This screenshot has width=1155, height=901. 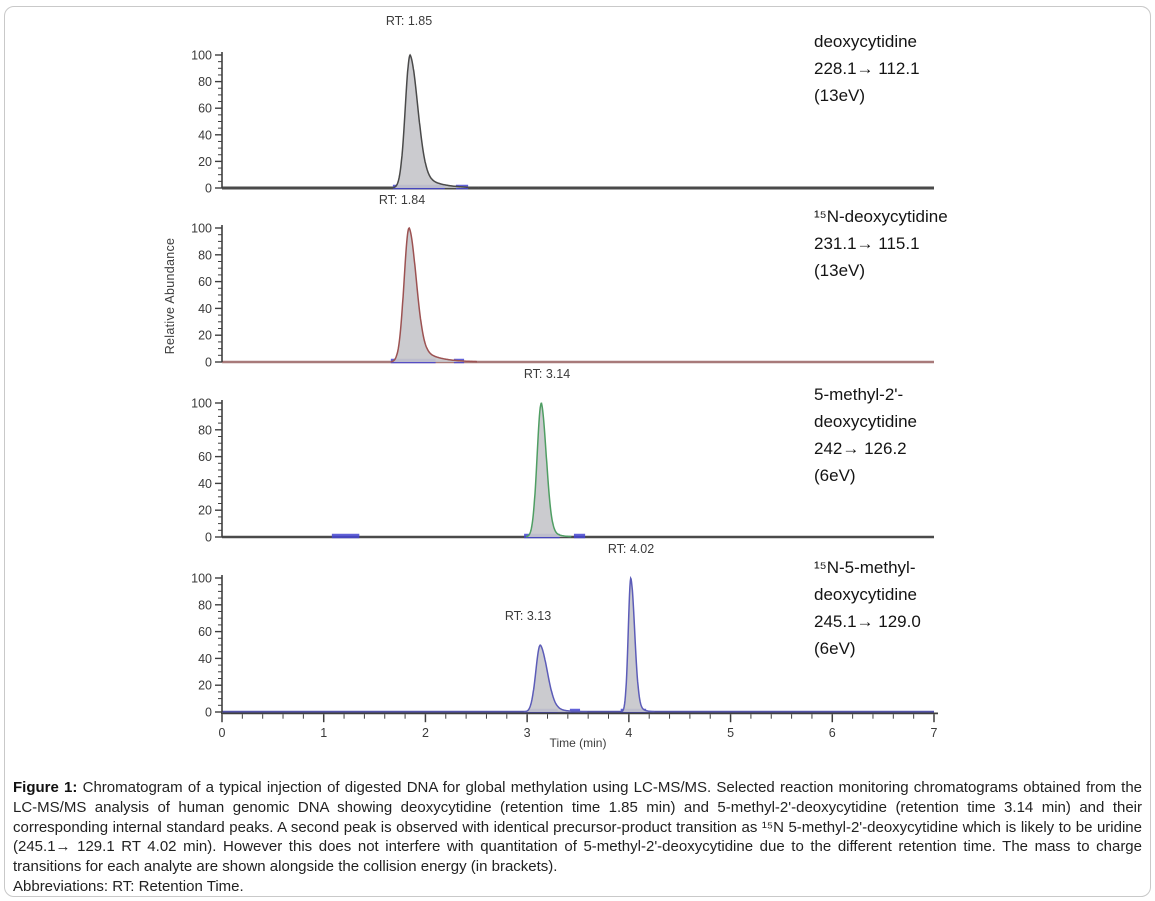 I want to click on annotation-line: 231.1→ 115.1, so click(x=867, y=243).